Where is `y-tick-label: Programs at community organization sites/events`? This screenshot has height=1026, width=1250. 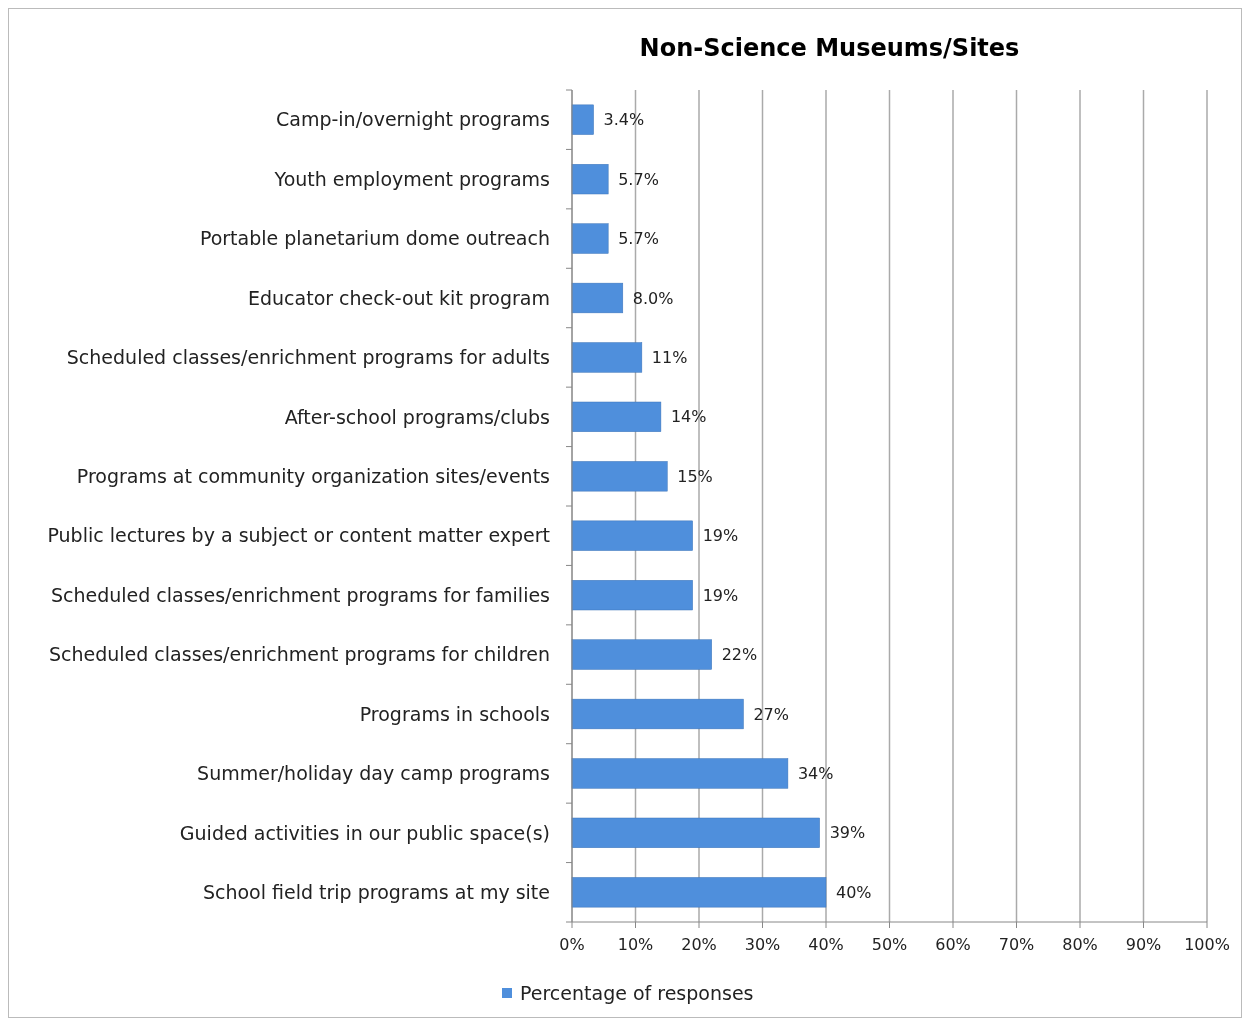 y-tick-label: Programs at community organization sites/events is located at coordinates (313, 475).